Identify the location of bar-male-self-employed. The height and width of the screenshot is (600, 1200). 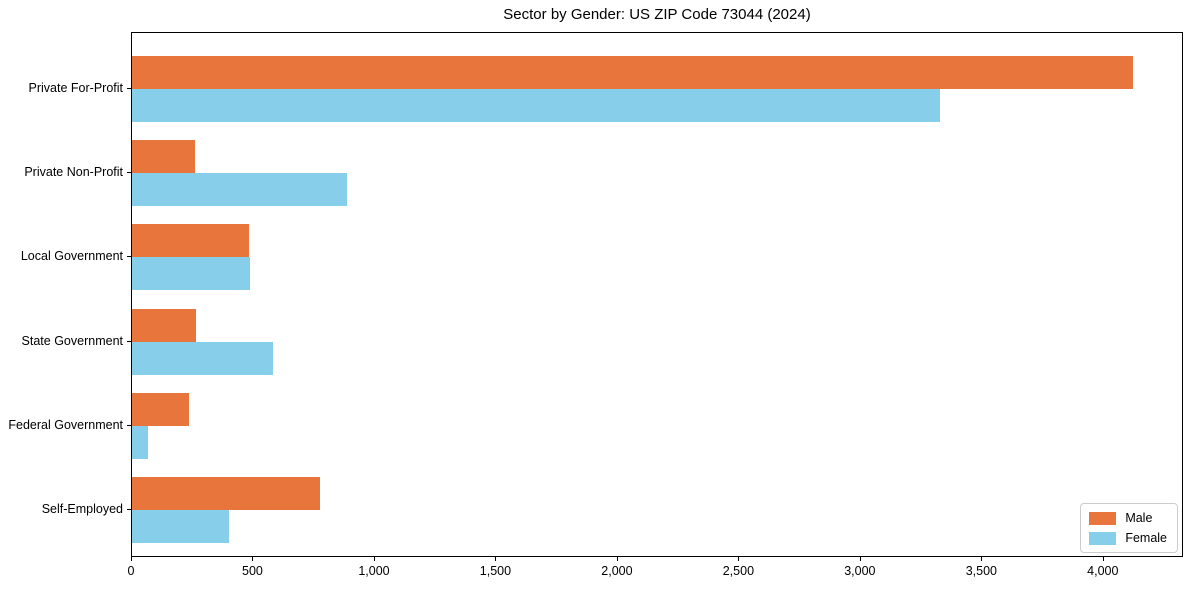
(226, 493).